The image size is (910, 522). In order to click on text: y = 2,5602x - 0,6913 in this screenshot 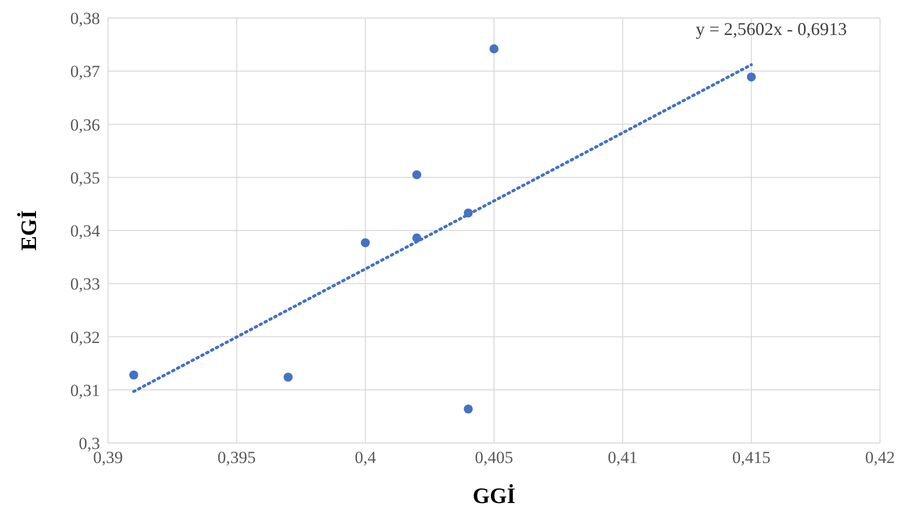, I will do `click(771, 28)`.